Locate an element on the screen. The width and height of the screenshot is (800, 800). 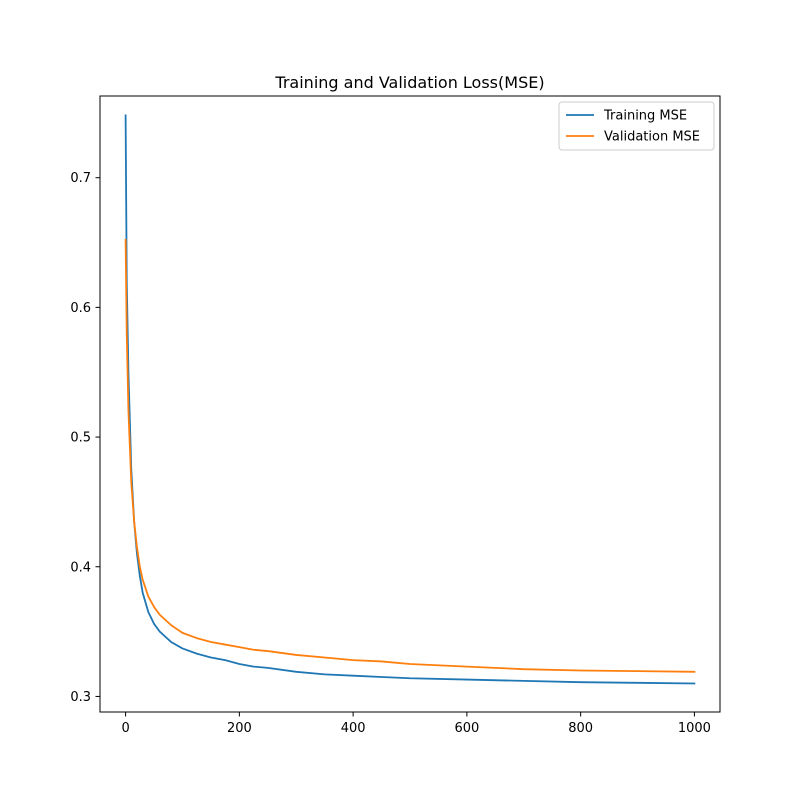
legend-box is located at coordinates (636, 126).